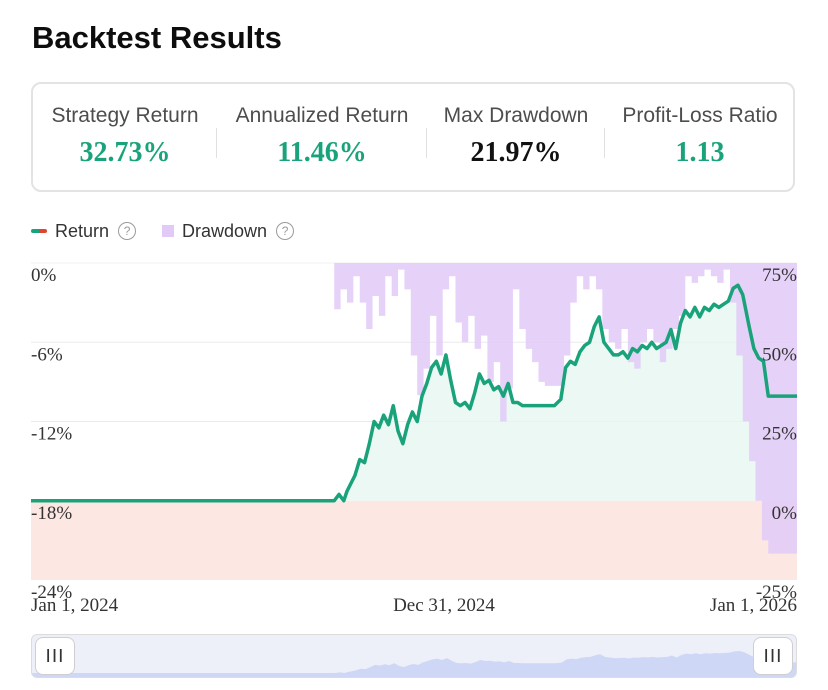 This screenshot has width=828, height=690. I want to click on stat-value: 32.73%, so click(125, 152).